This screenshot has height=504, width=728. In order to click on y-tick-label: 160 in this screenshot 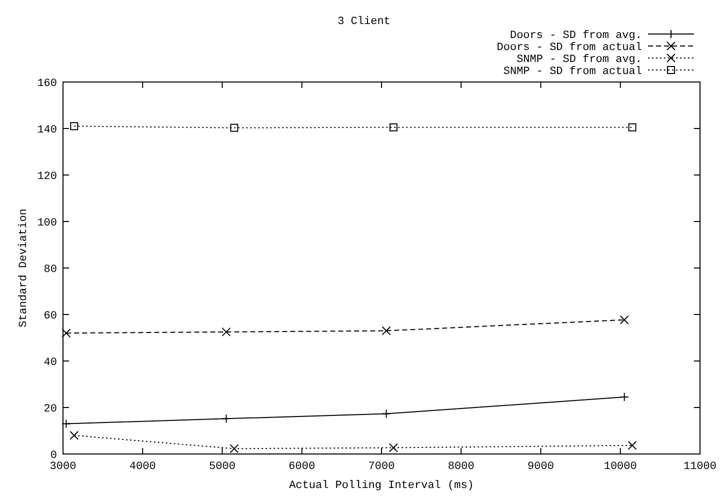, I will do `click(47, 84)`.